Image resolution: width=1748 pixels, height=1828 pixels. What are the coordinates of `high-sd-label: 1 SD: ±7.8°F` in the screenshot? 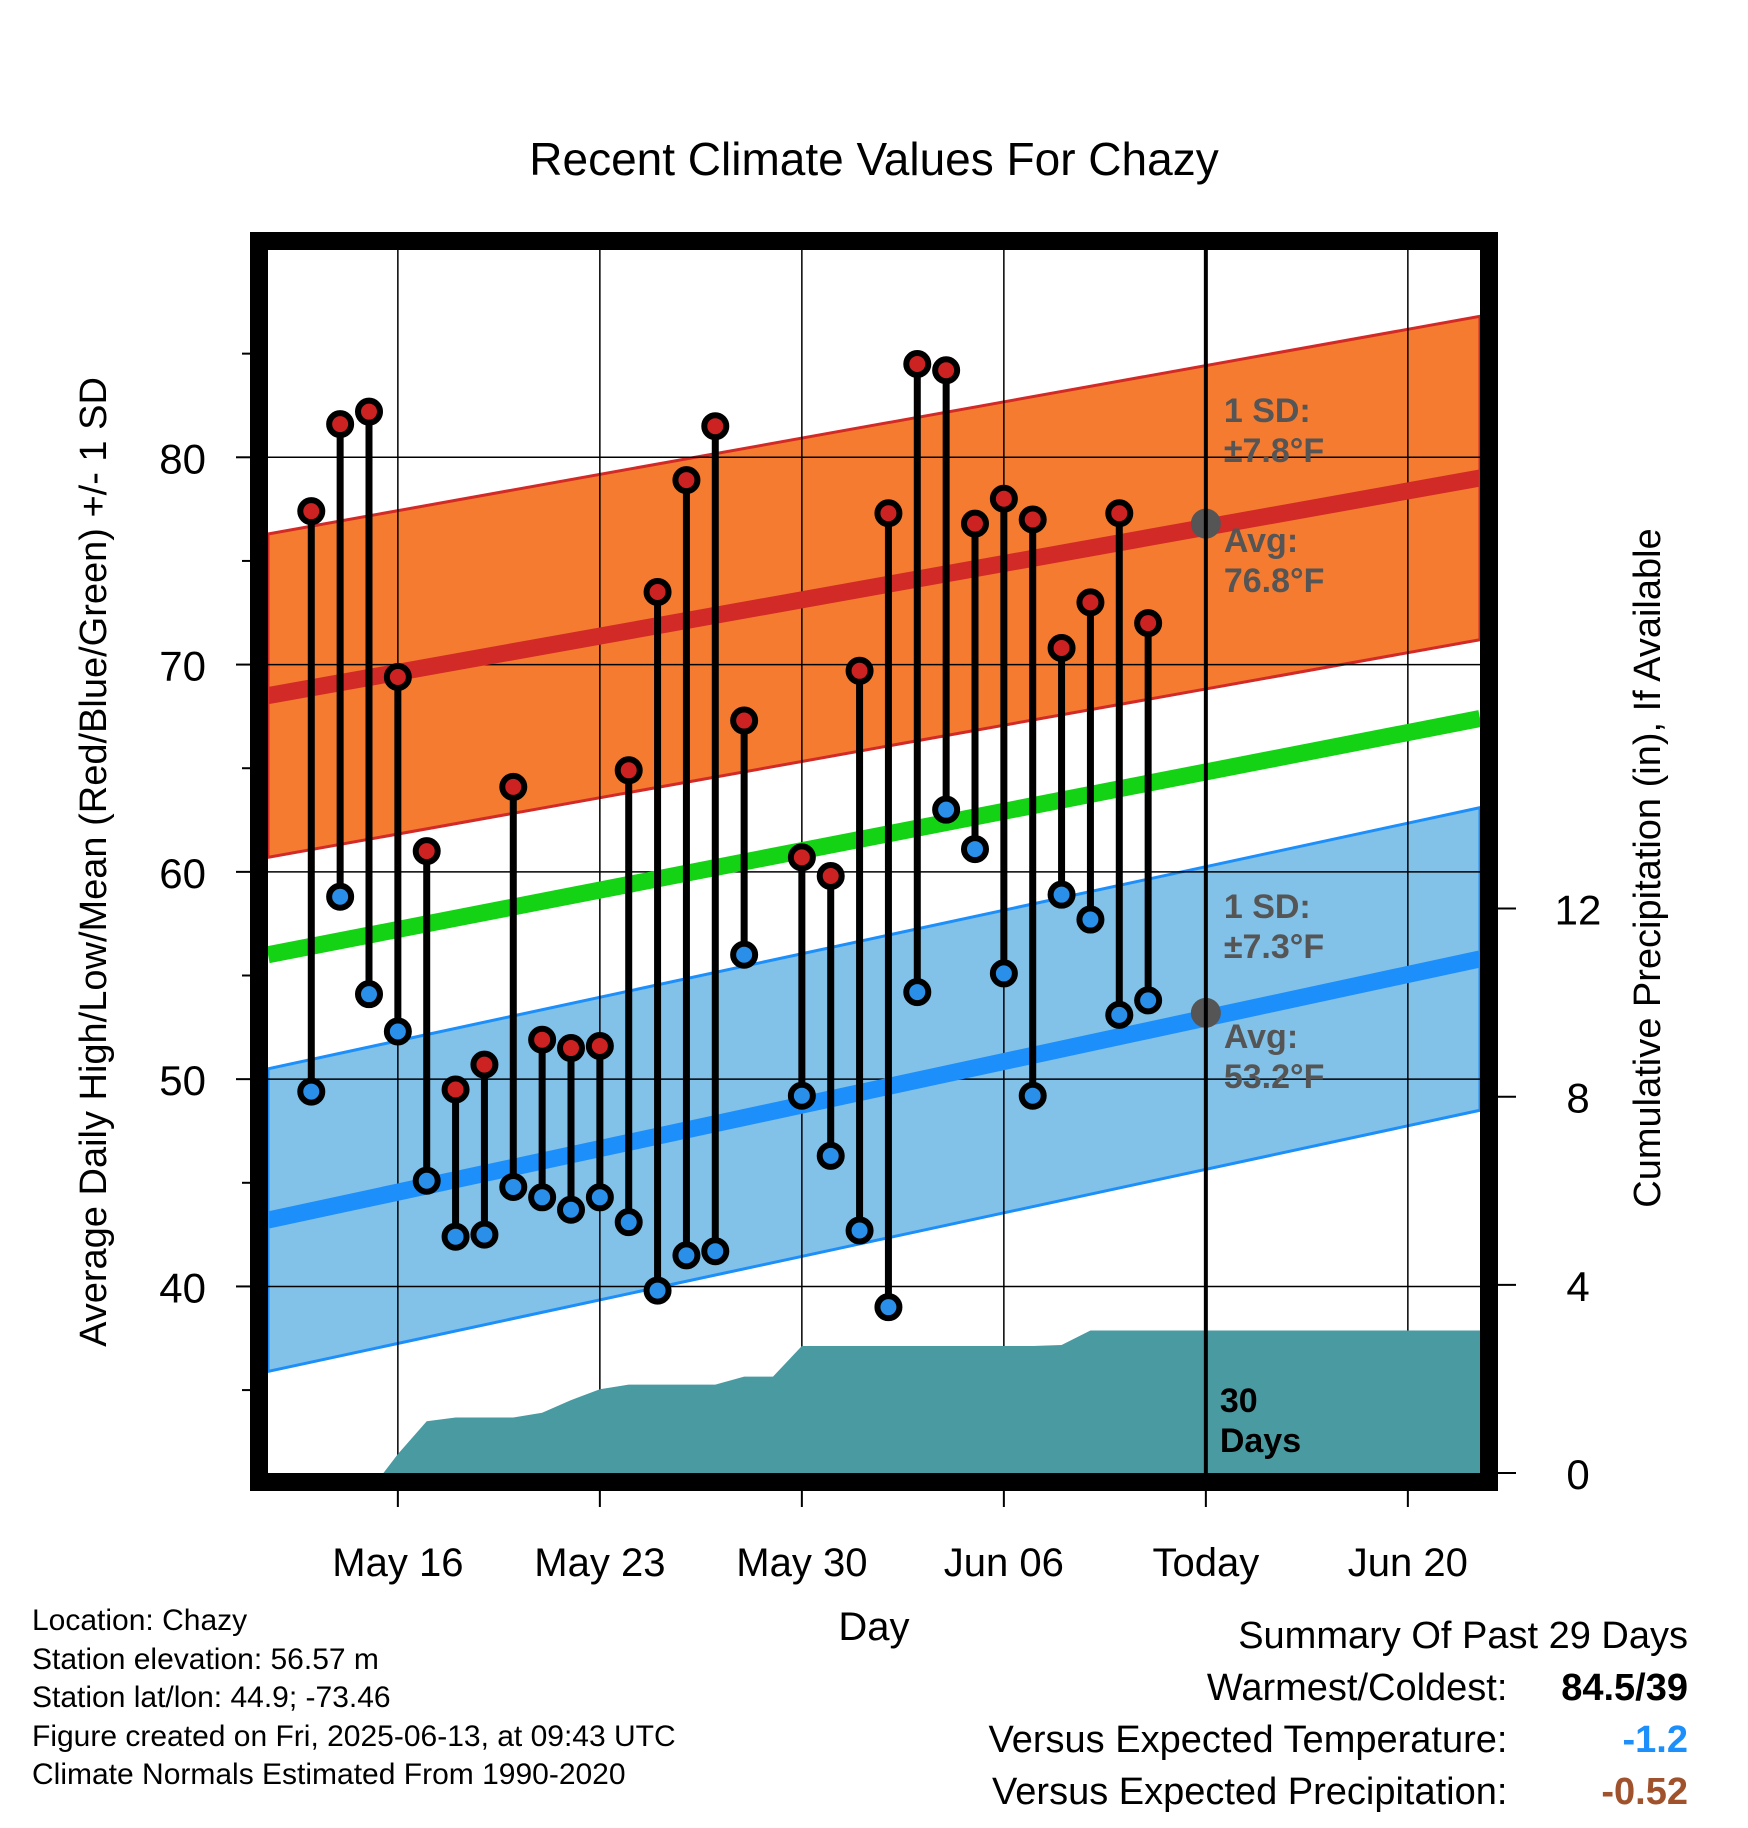 It's located at (1274, 431).